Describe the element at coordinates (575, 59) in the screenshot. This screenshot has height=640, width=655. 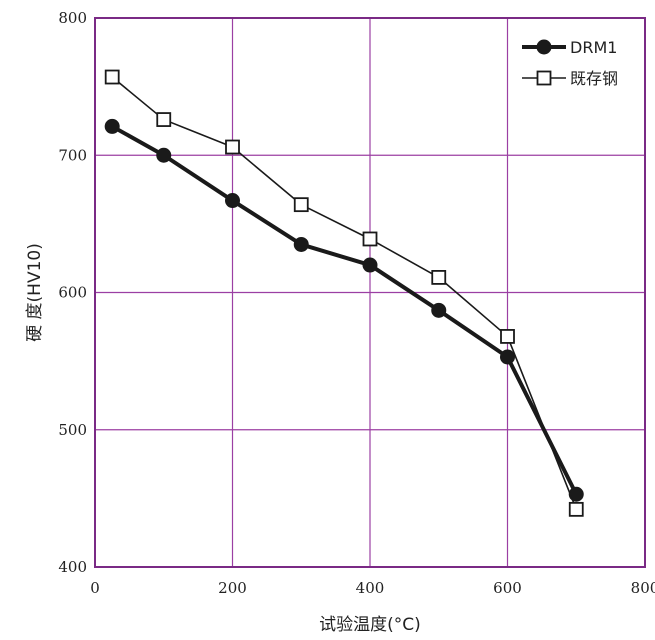
I see `legend: DRM1 既存钢` at that location.